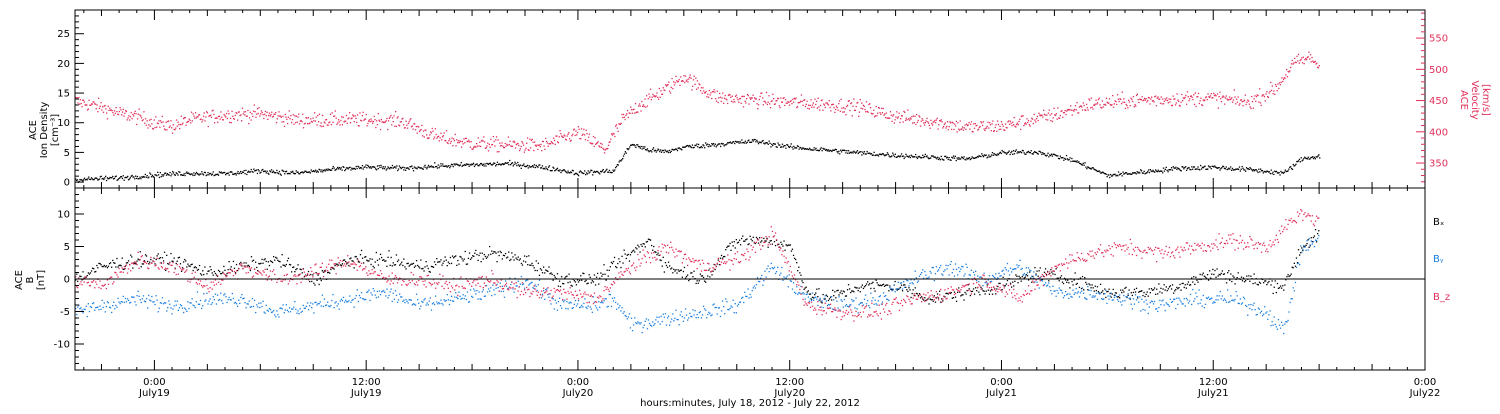 This screenshot has height=414, width=1500. Describe the element at coordinates (55, 130) in the screenshot. I see `top-left-axis-label-line3: [cm⁻³]` at that location.